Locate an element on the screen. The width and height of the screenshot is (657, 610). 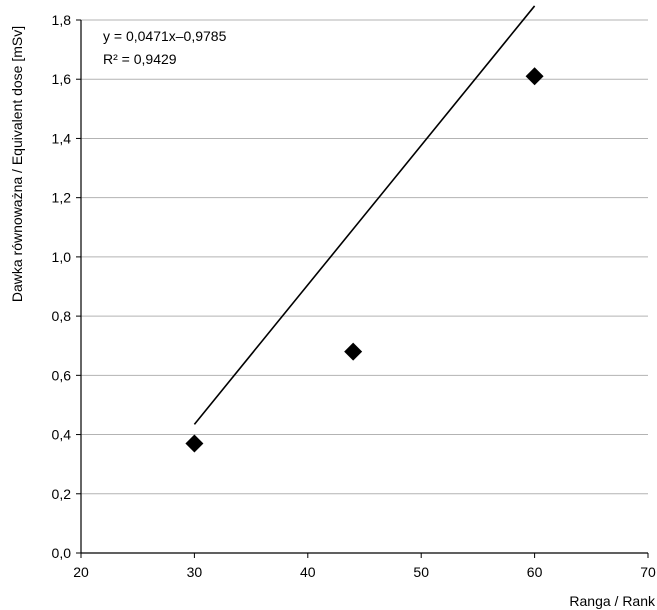
y-tick-label: 1,4 is located at coordinates (62, 138).